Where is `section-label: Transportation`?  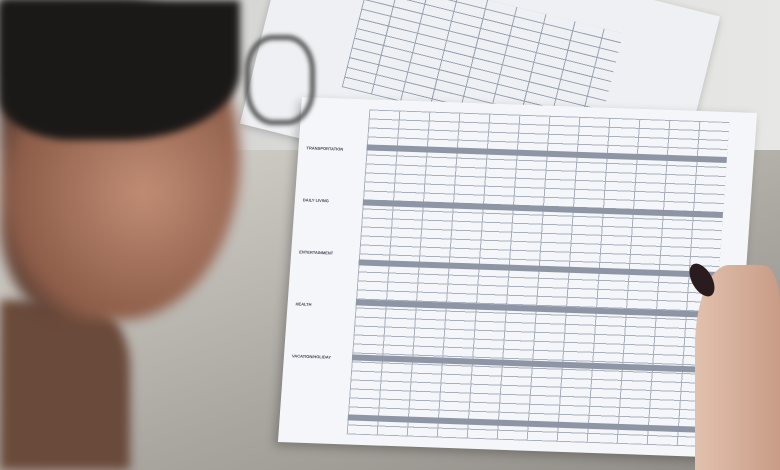
section-label: Transportation is located at coordinates (325, 148).